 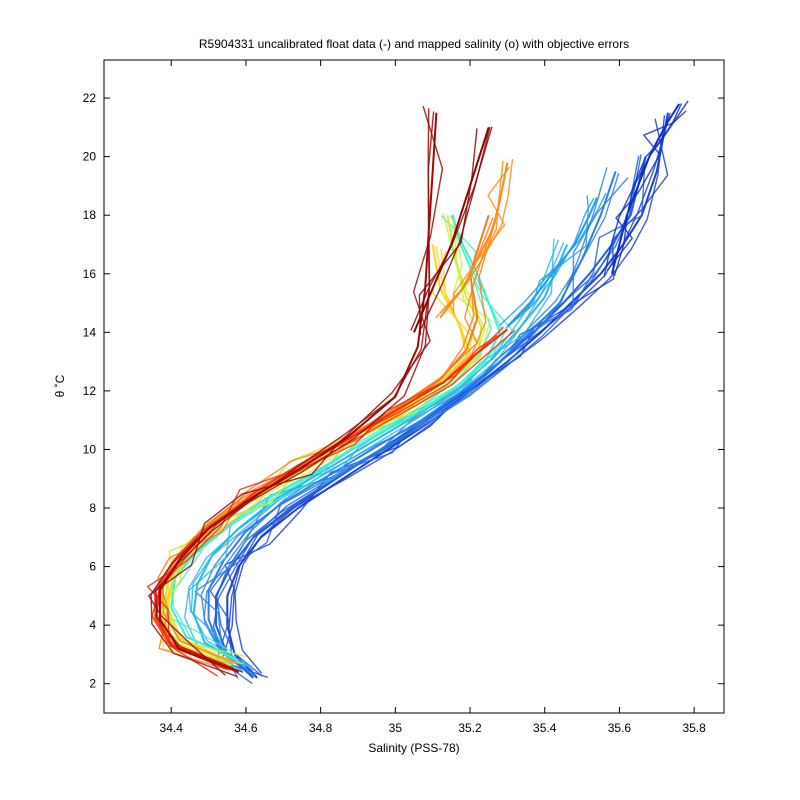 What do you see at coordinates (246, 728) in the screenshot?
I see `x-tick-label: 34.6` at bounding box center [246, 728].